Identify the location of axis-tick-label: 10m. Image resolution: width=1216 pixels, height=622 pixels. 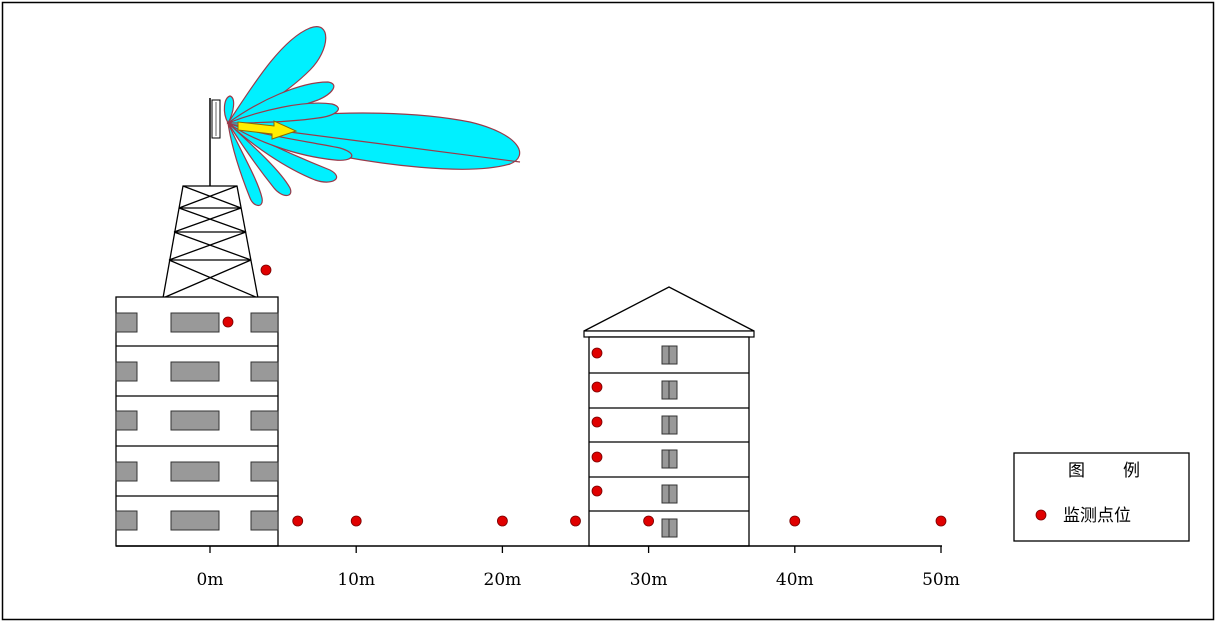
(356, 580).